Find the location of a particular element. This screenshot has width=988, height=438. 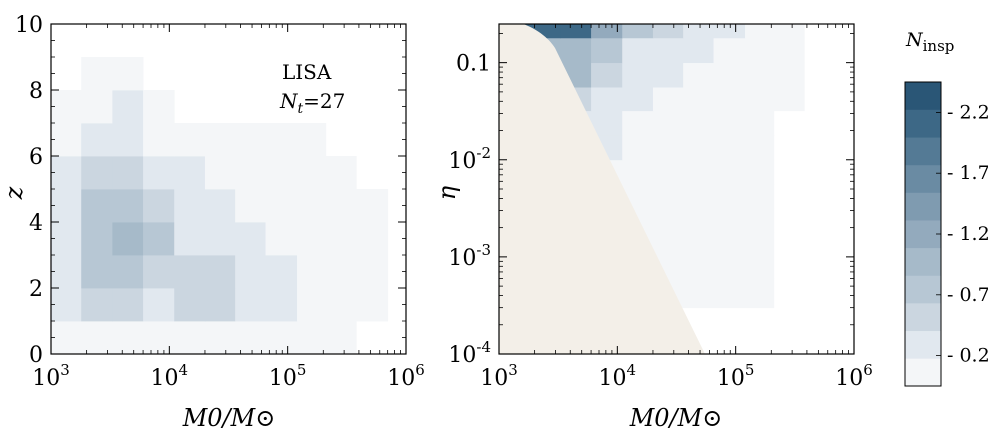

x-tick-label: 10⁵ is located at coordinates (288, 376).